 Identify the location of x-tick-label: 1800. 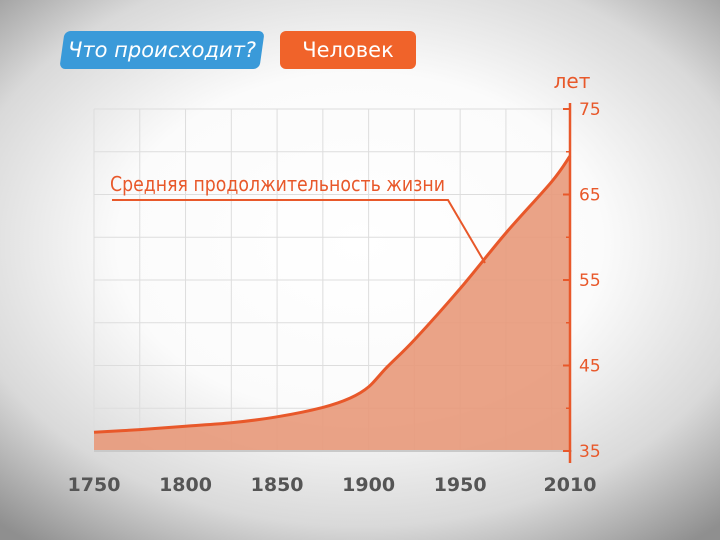
(185, 485).